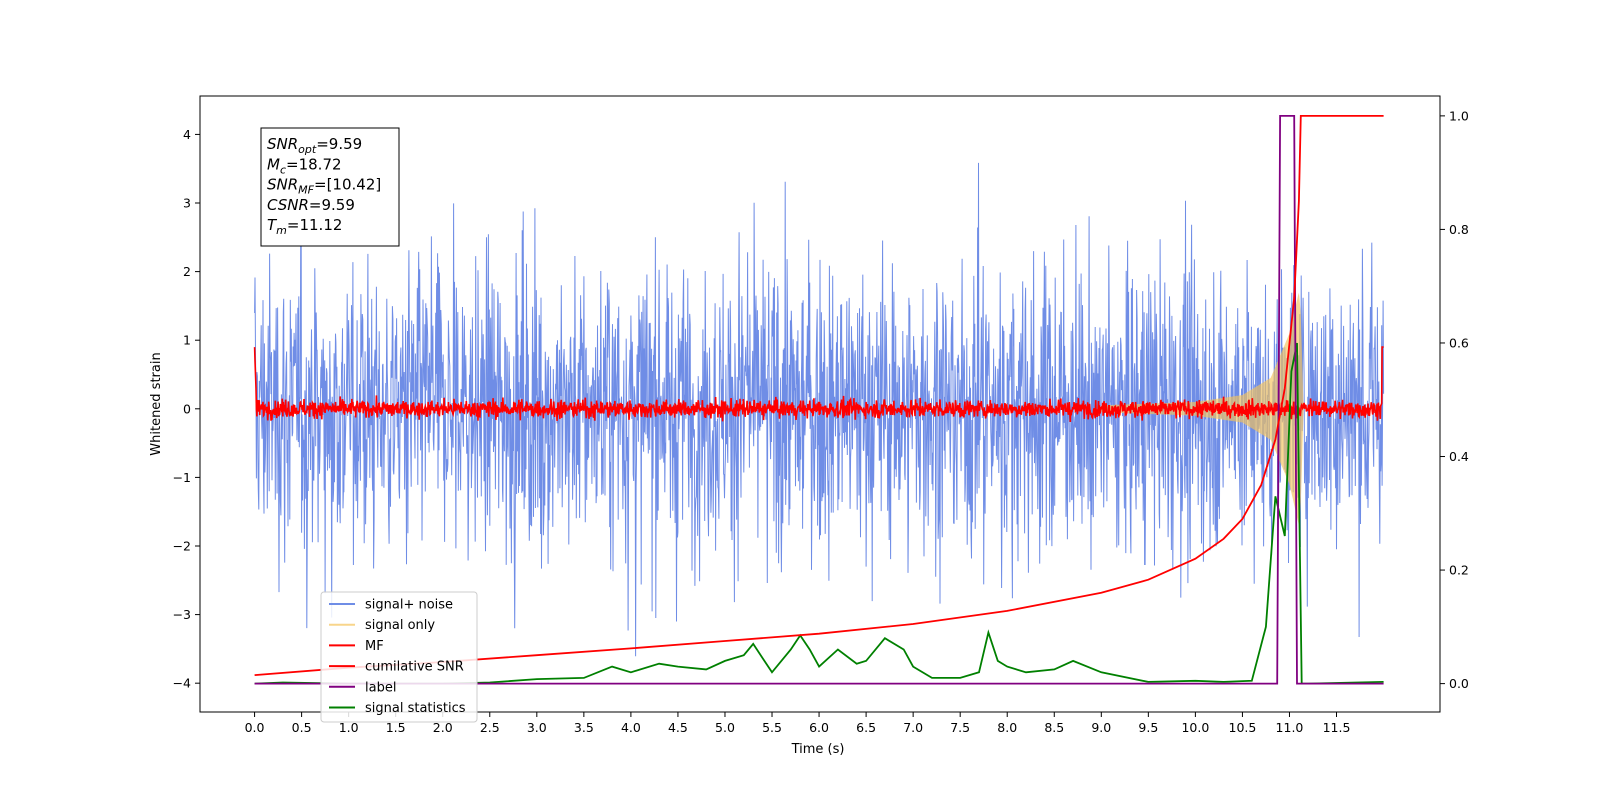  I want to click on x-tick-label: 10.0, so click(1195, 727).